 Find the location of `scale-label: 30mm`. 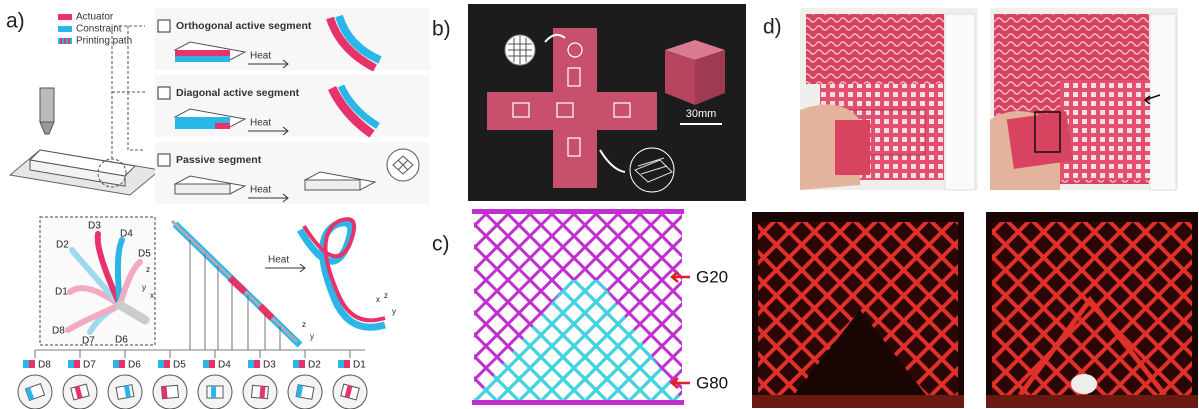

scale-label: 30mm is located at coordinates (701, 114).